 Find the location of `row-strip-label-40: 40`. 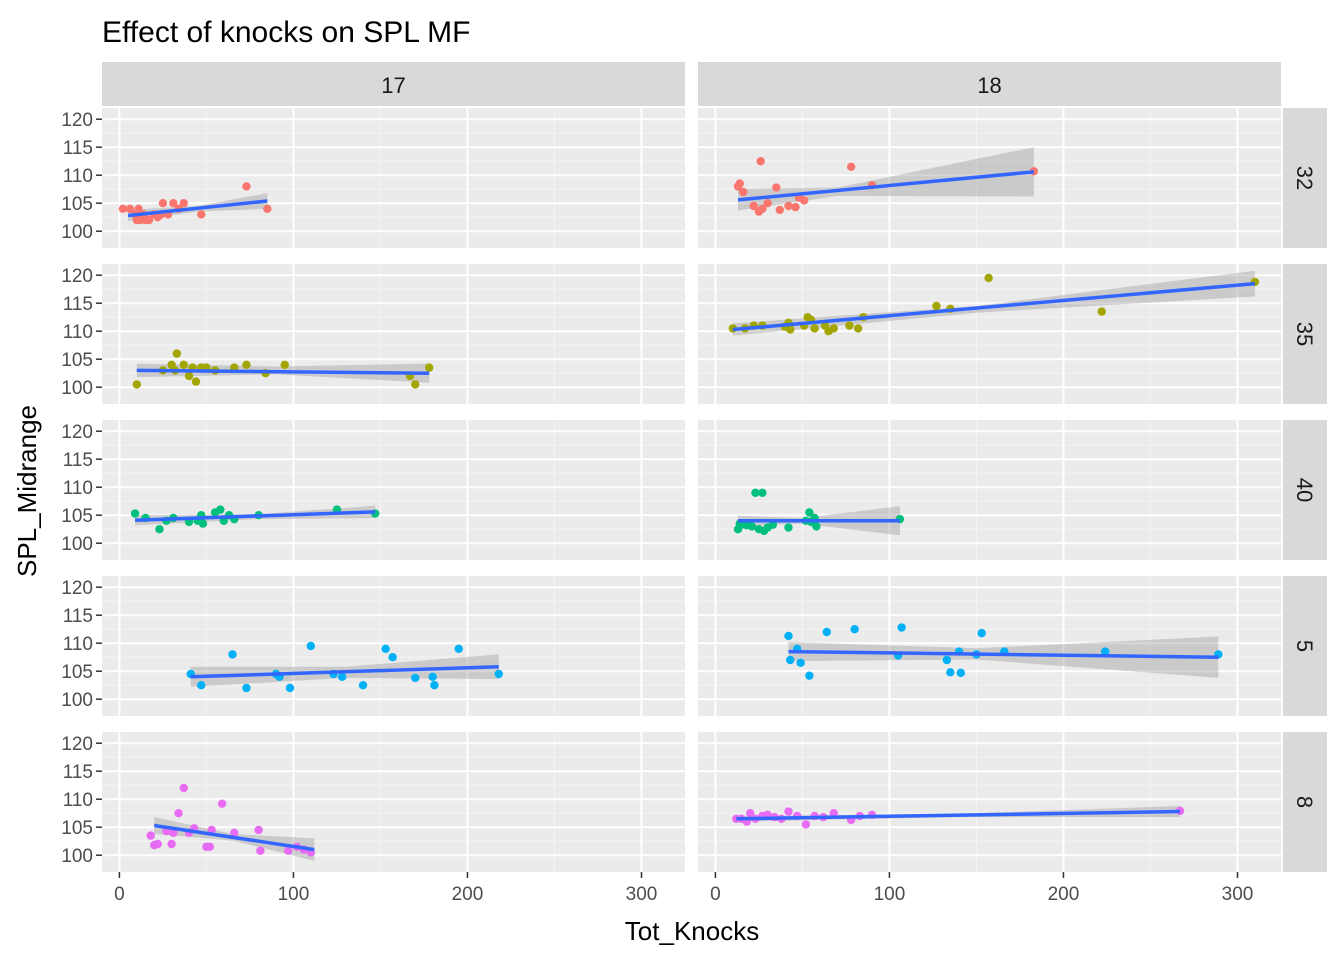

row-strip-label-40: 40 is located at coordinates (1304, 490).